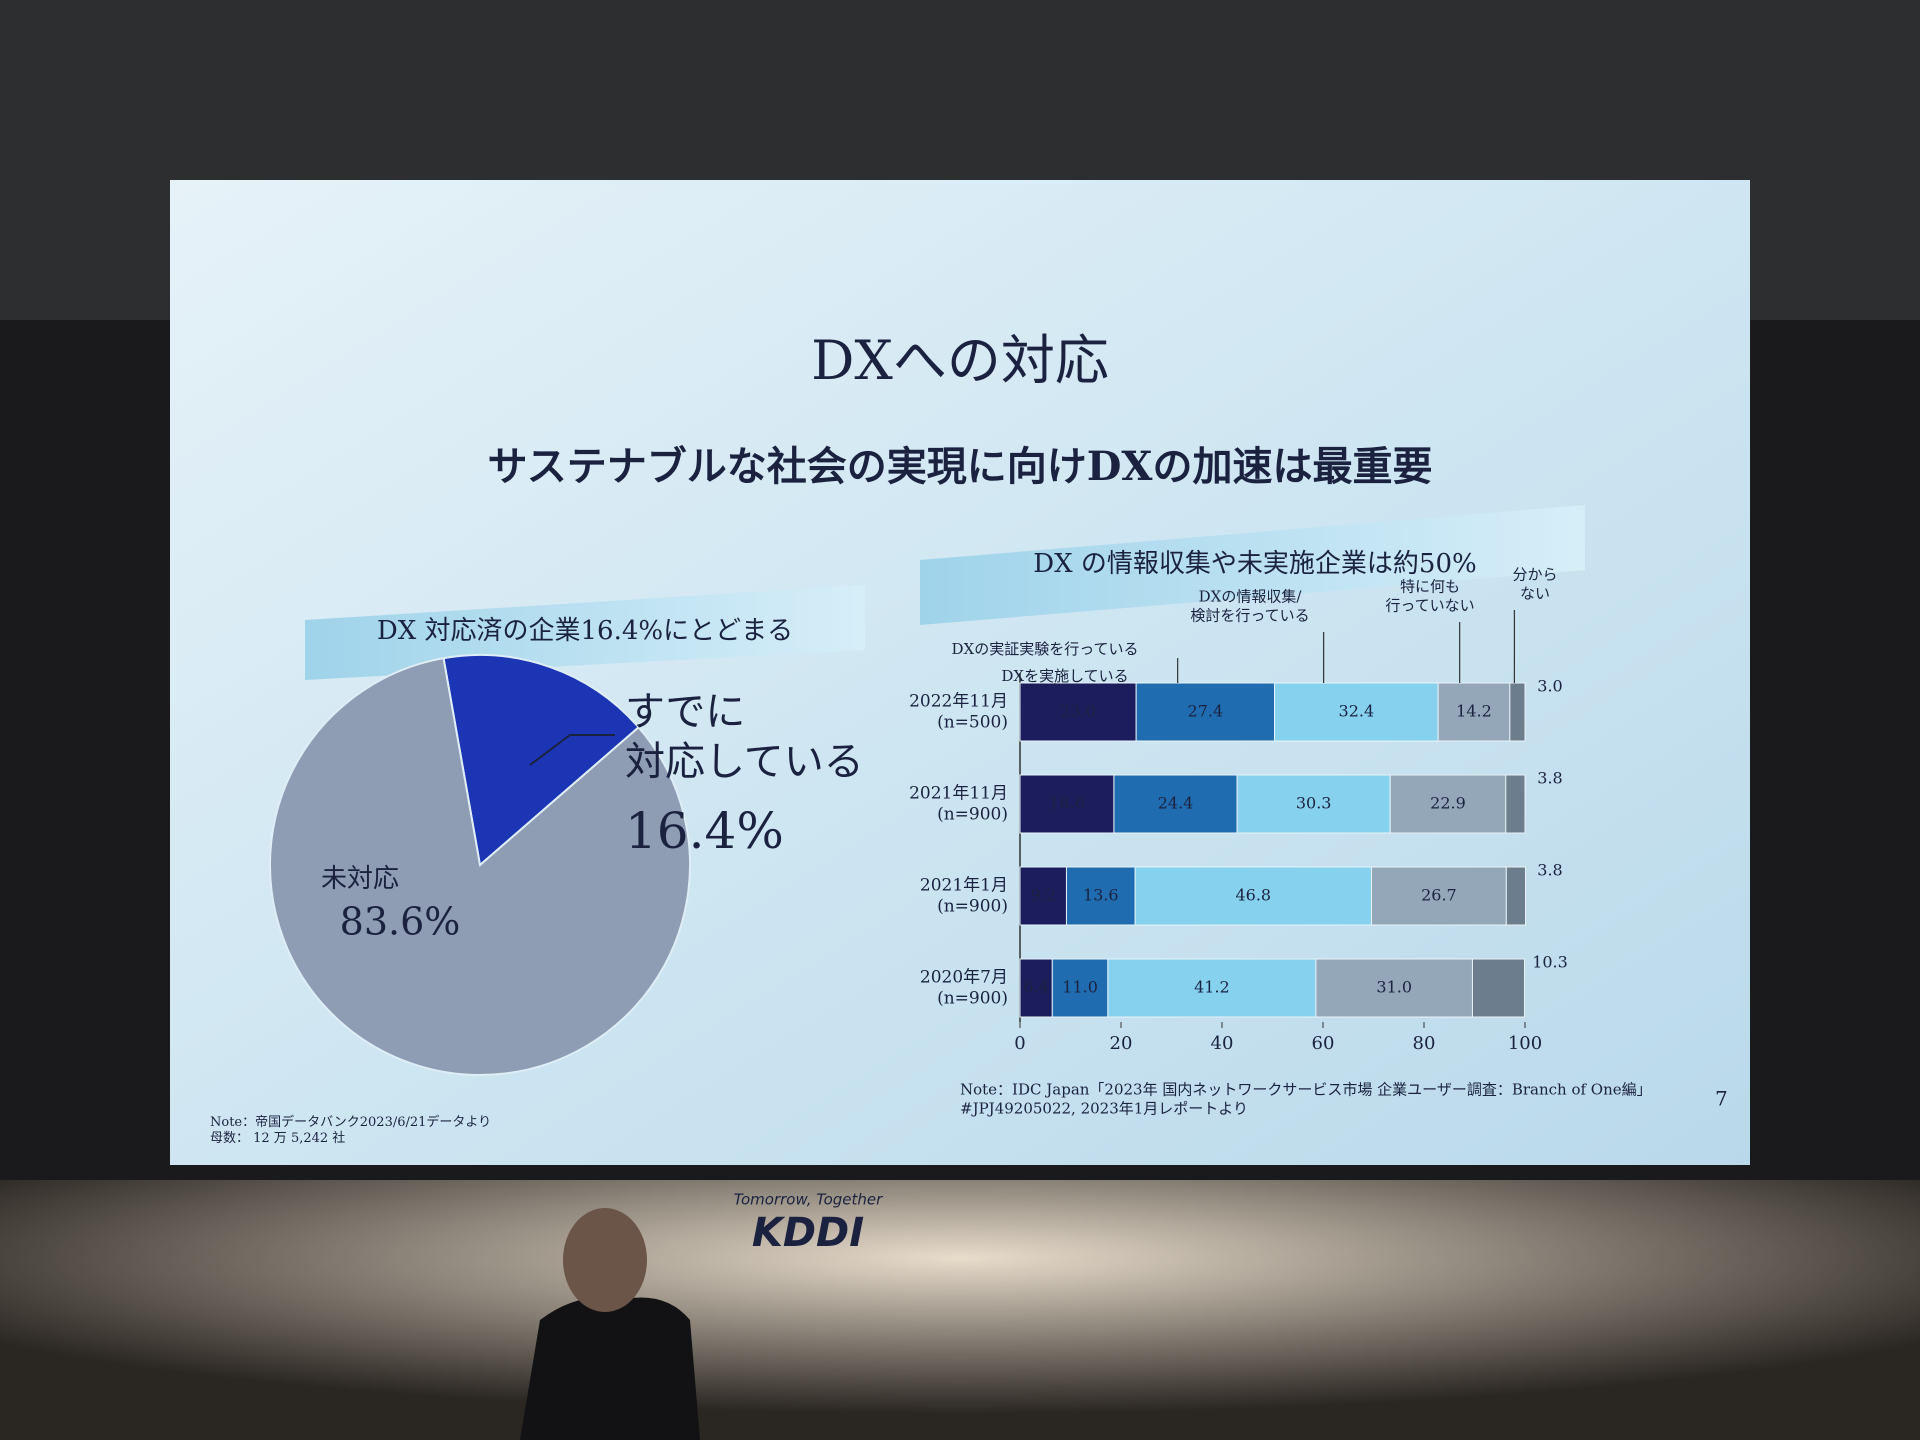 This screenshot has height=1440, width=1920. I want to click on value-label: 41.2, so click(1212, 987).